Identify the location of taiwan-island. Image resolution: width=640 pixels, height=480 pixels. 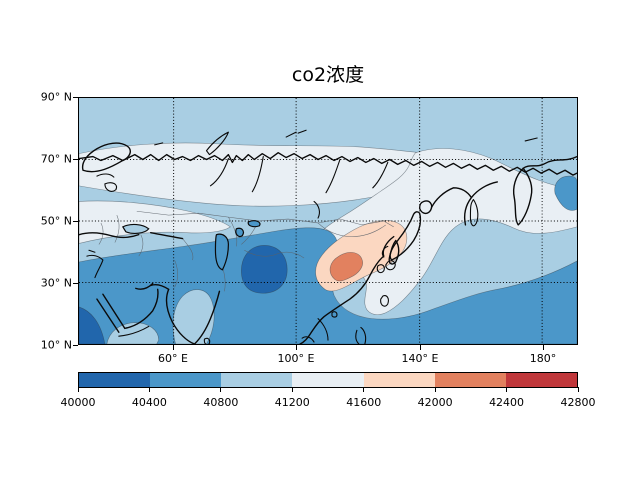
(384, 301).